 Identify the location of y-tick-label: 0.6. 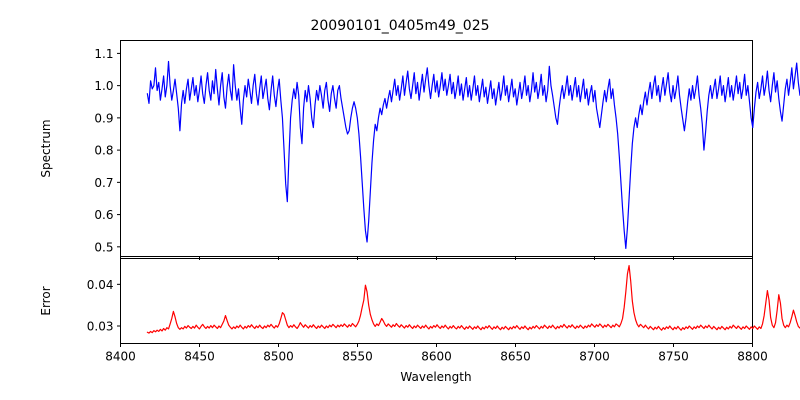
(103, 215).